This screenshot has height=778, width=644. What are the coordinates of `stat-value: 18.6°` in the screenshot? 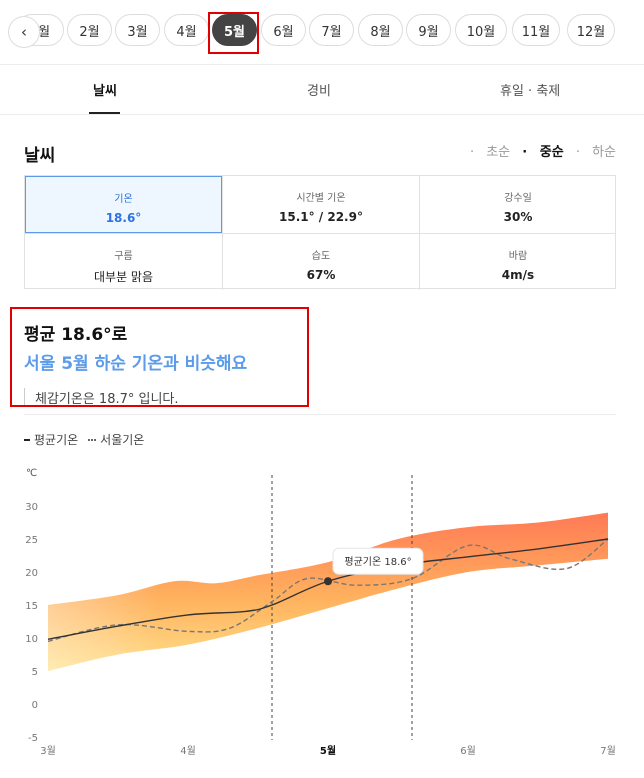 It's located at (123, 218).